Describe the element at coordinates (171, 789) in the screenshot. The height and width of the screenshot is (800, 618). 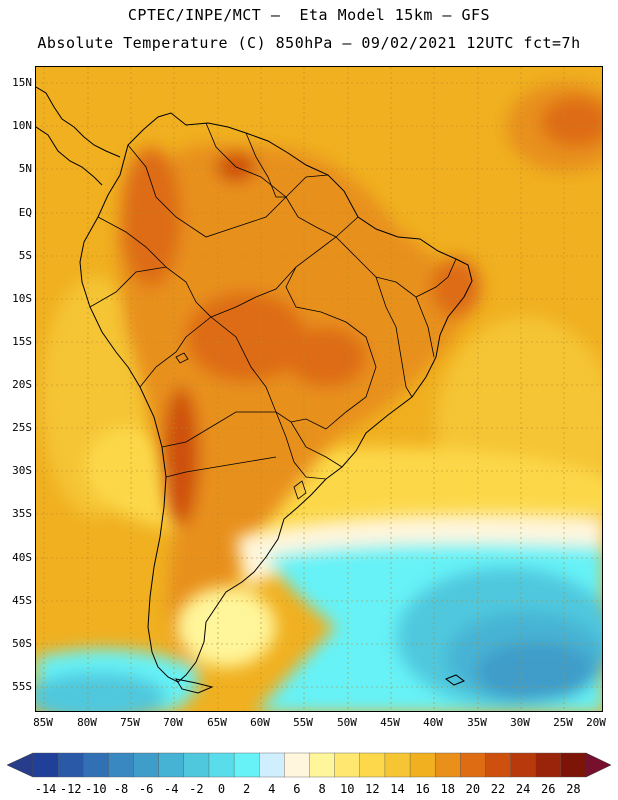
I see `colorbar-tick-label: -4` at that location.